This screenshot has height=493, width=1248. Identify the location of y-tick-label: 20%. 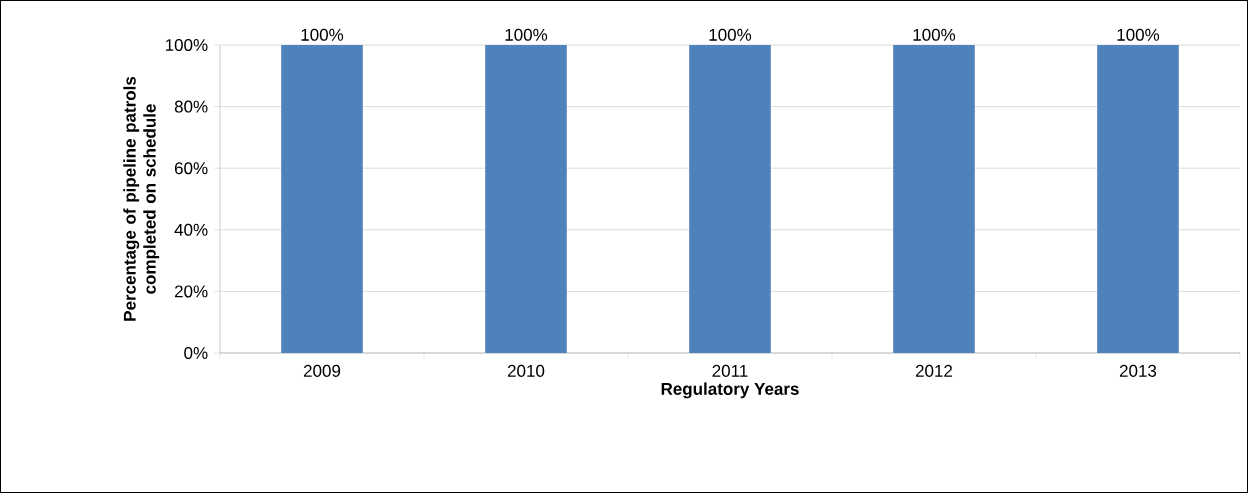
(191, 291).